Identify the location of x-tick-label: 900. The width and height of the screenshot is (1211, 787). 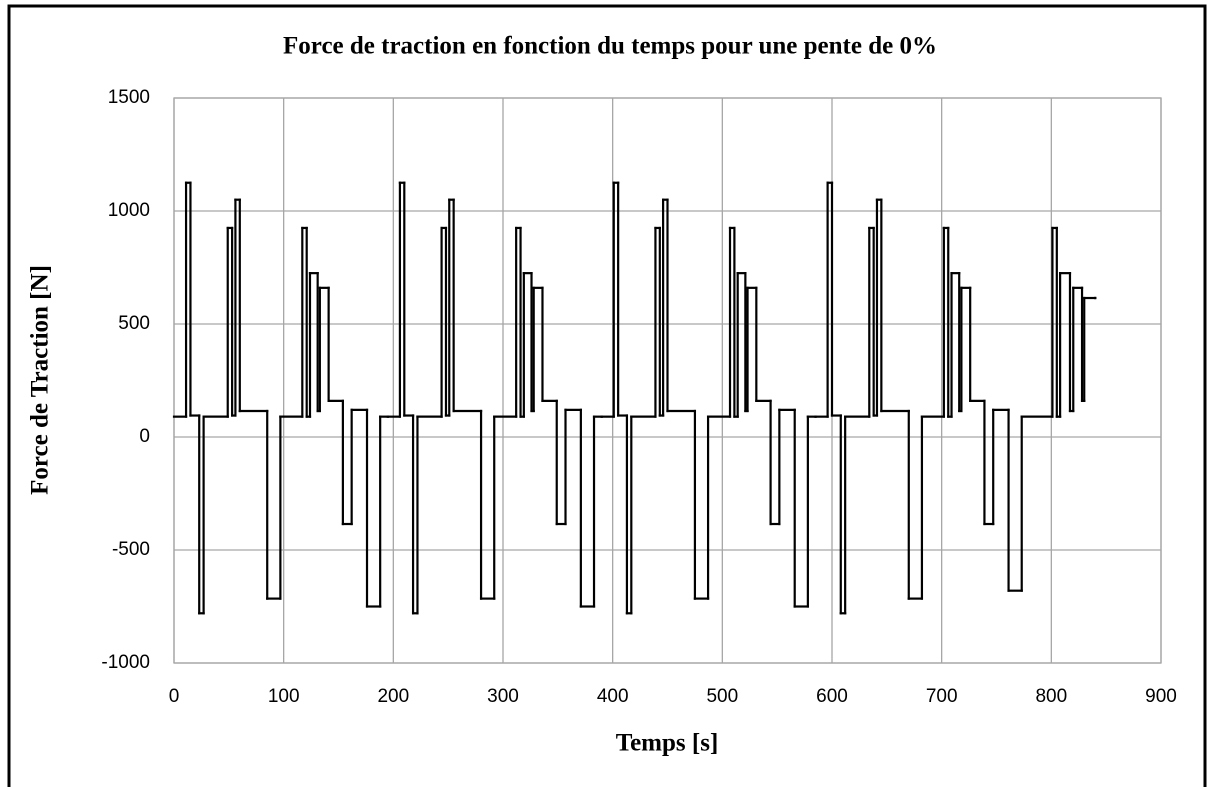
(1161, 696).